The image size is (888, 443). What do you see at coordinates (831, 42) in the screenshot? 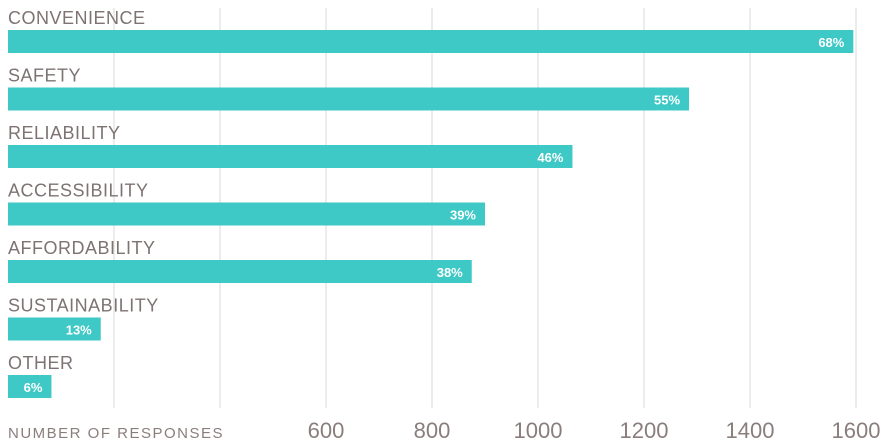
I see `data-label: 68%` at bounding box center [831, 42].